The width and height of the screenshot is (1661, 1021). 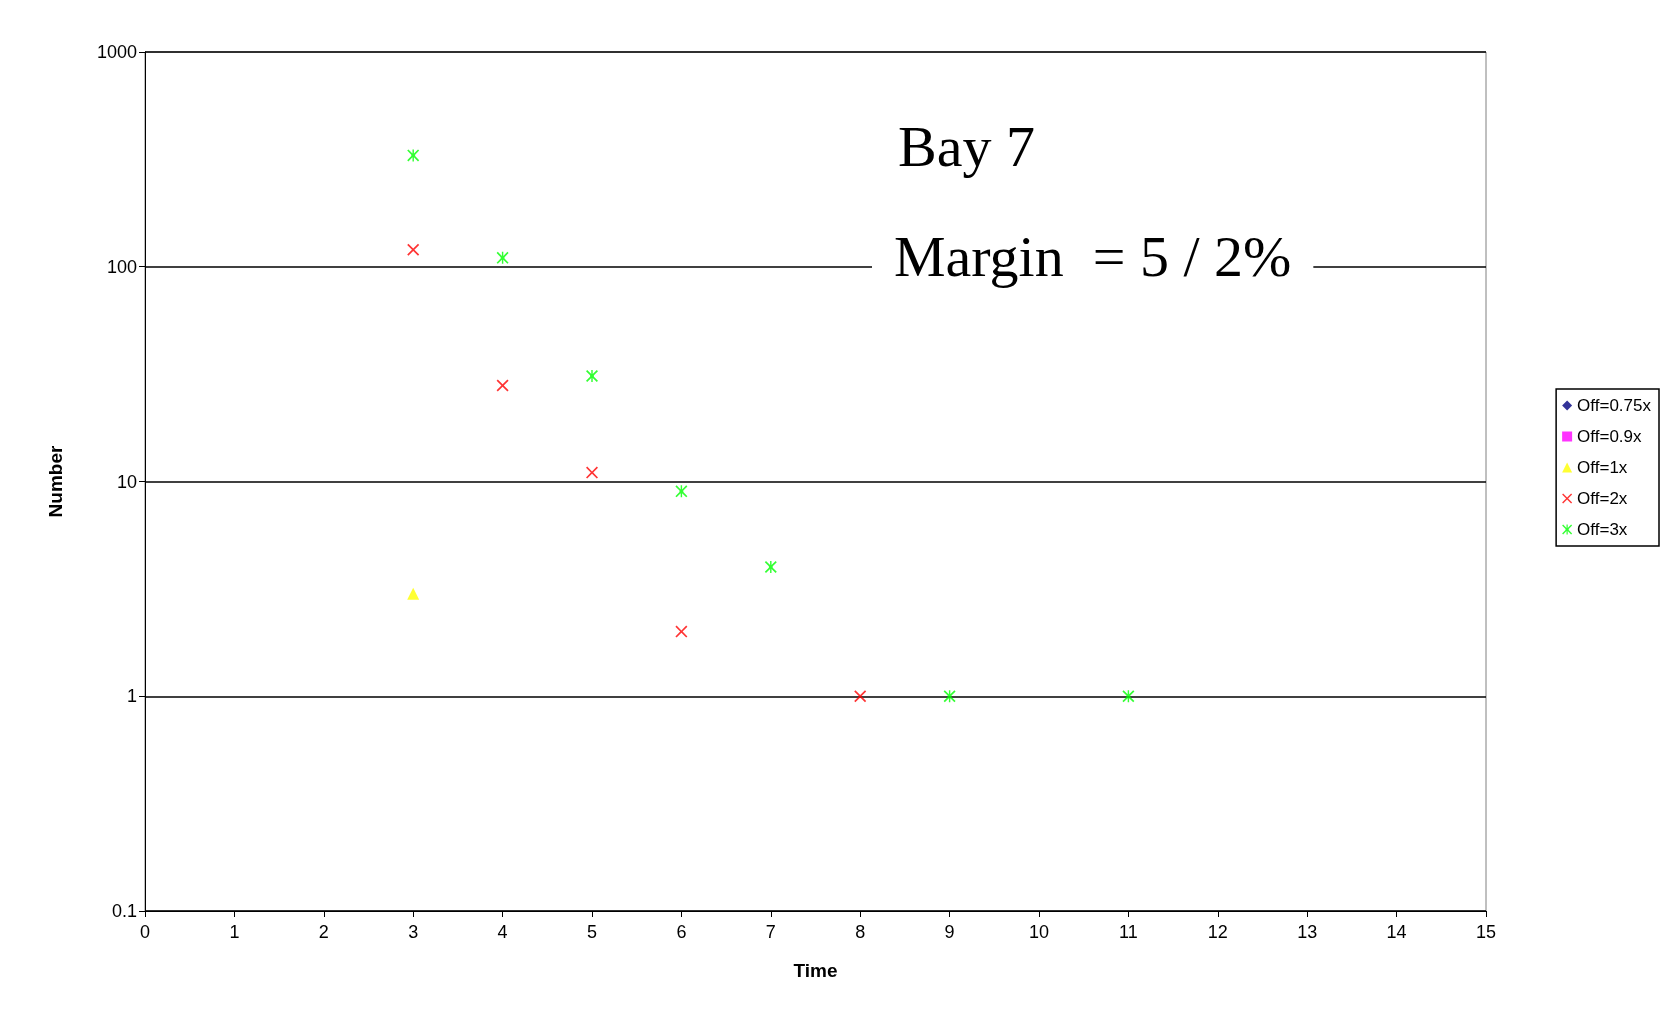 I want to click on annotation: Margin = 5 / 2%, so click(x=1093, y=256).